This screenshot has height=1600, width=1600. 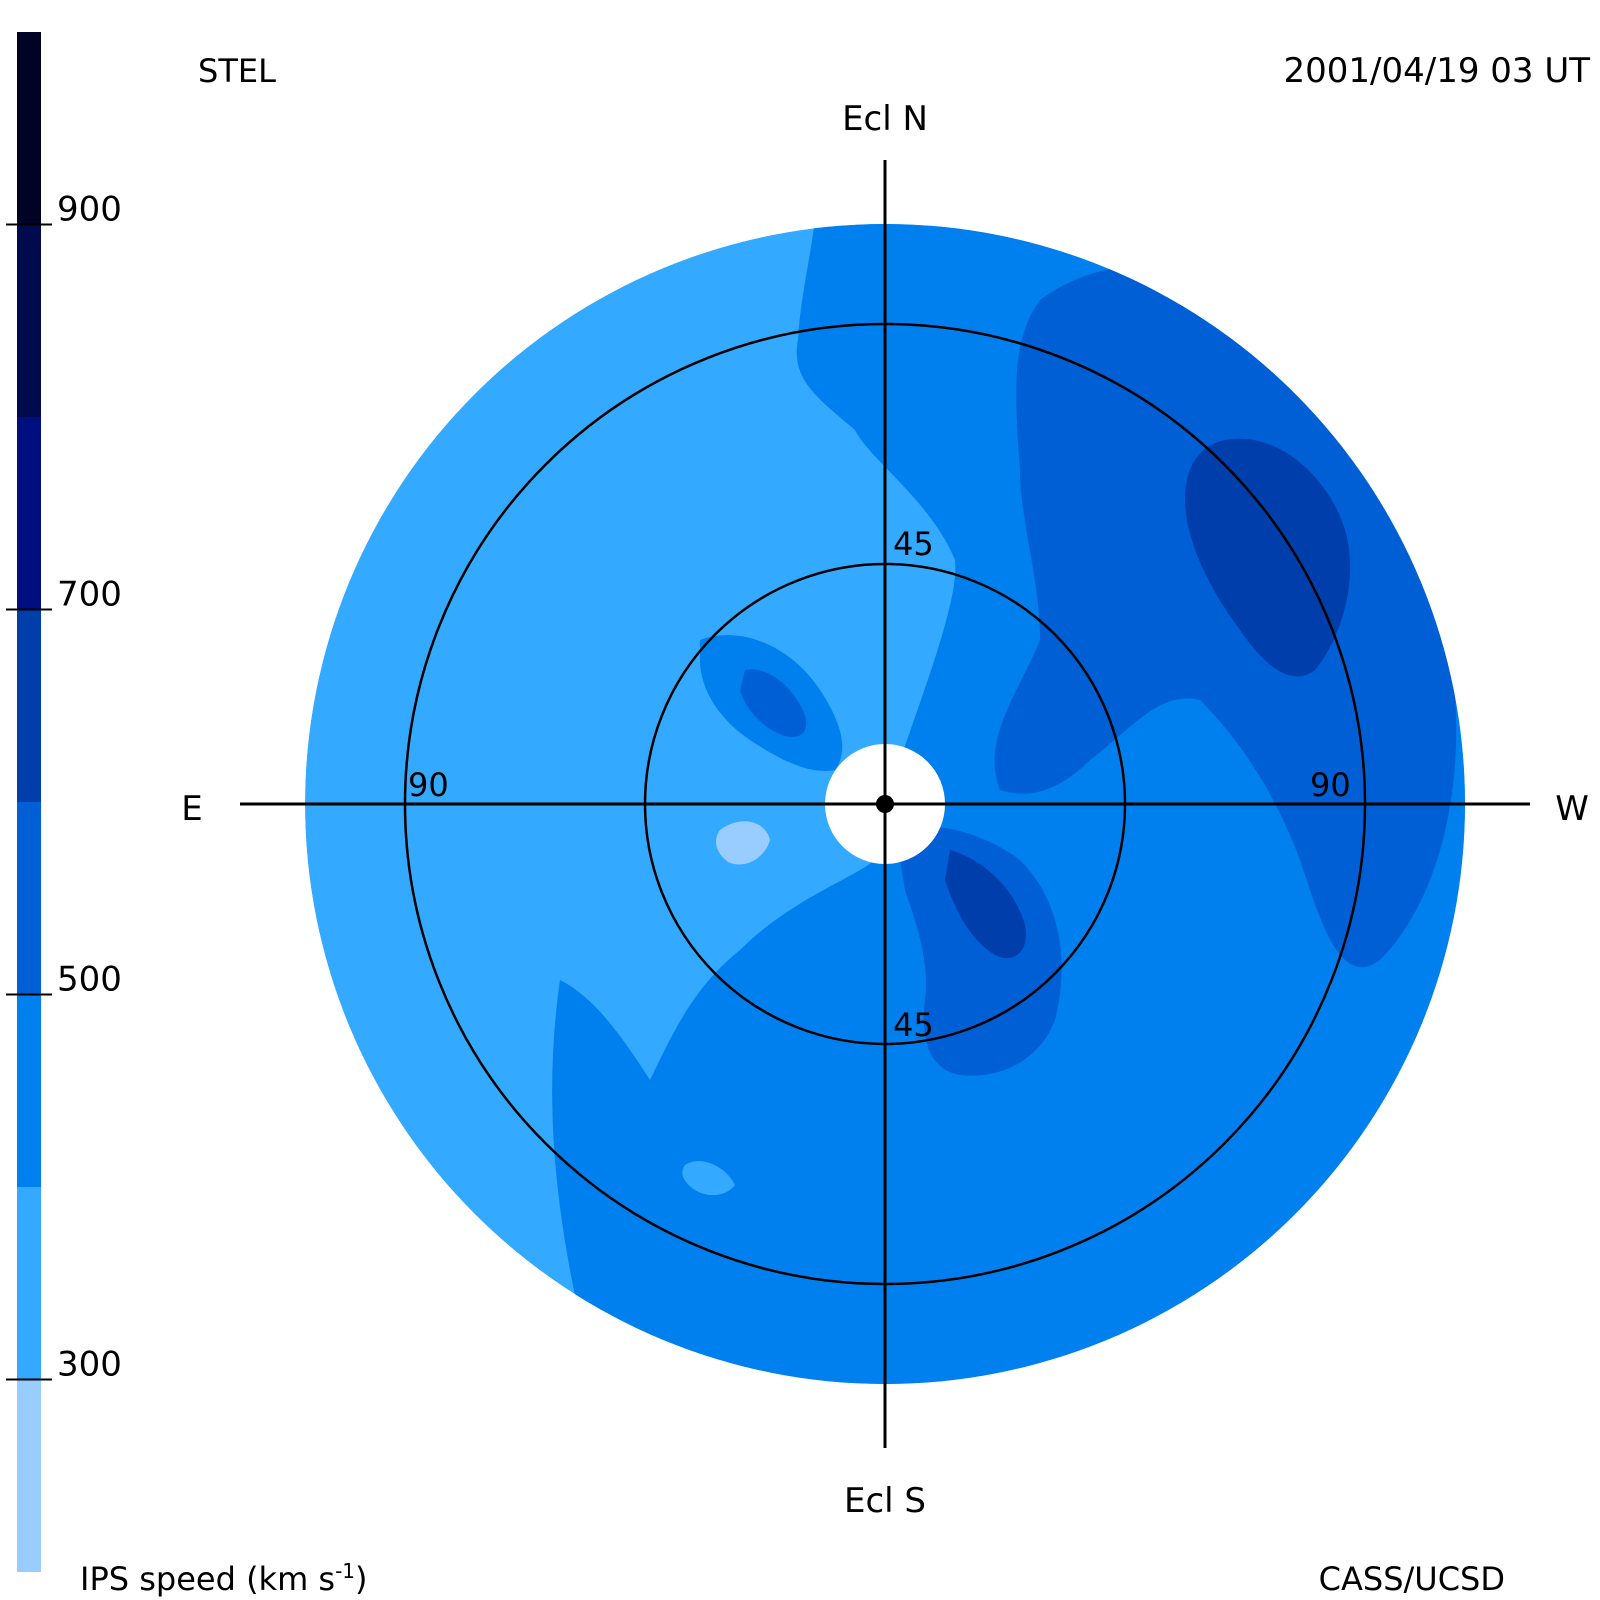 I want to click on region-northwest-core, so click(x=1268, y=557).